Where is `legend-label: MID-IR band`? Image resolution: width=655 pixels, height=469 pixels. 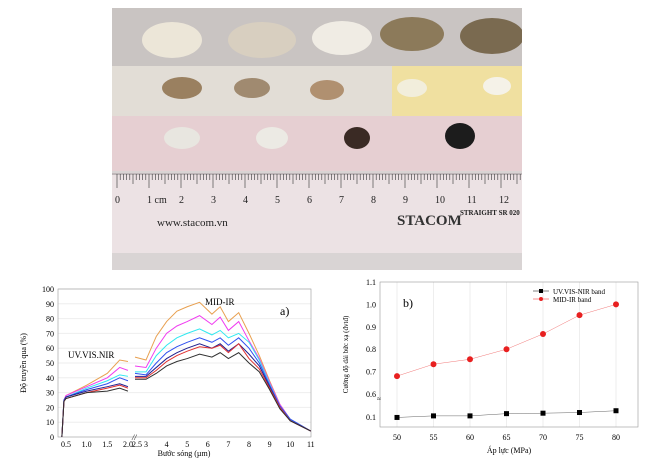
legend-label: MID-IR band is located at coordinates (572, 300).